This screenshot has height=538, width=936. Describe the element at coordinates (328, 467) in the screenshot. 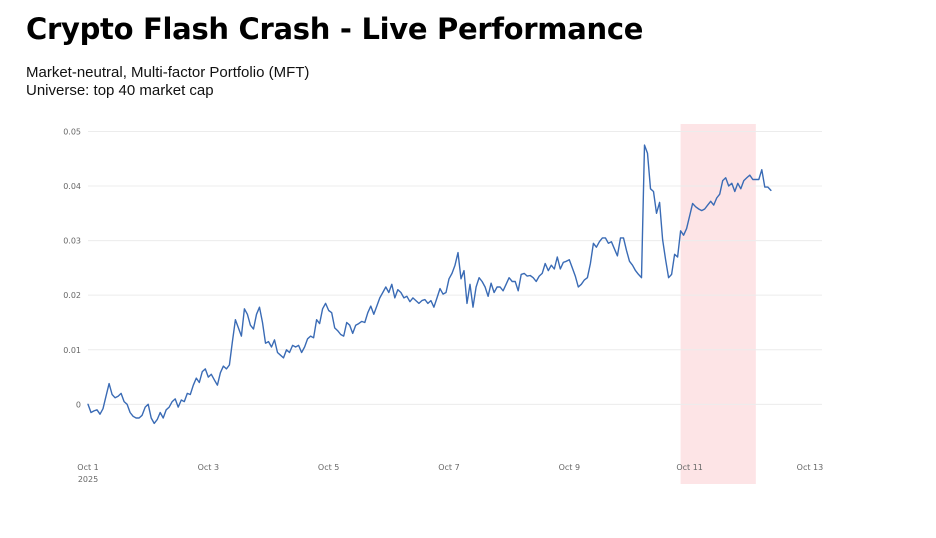

I see `x-tick-label: Oct 5` at that location.